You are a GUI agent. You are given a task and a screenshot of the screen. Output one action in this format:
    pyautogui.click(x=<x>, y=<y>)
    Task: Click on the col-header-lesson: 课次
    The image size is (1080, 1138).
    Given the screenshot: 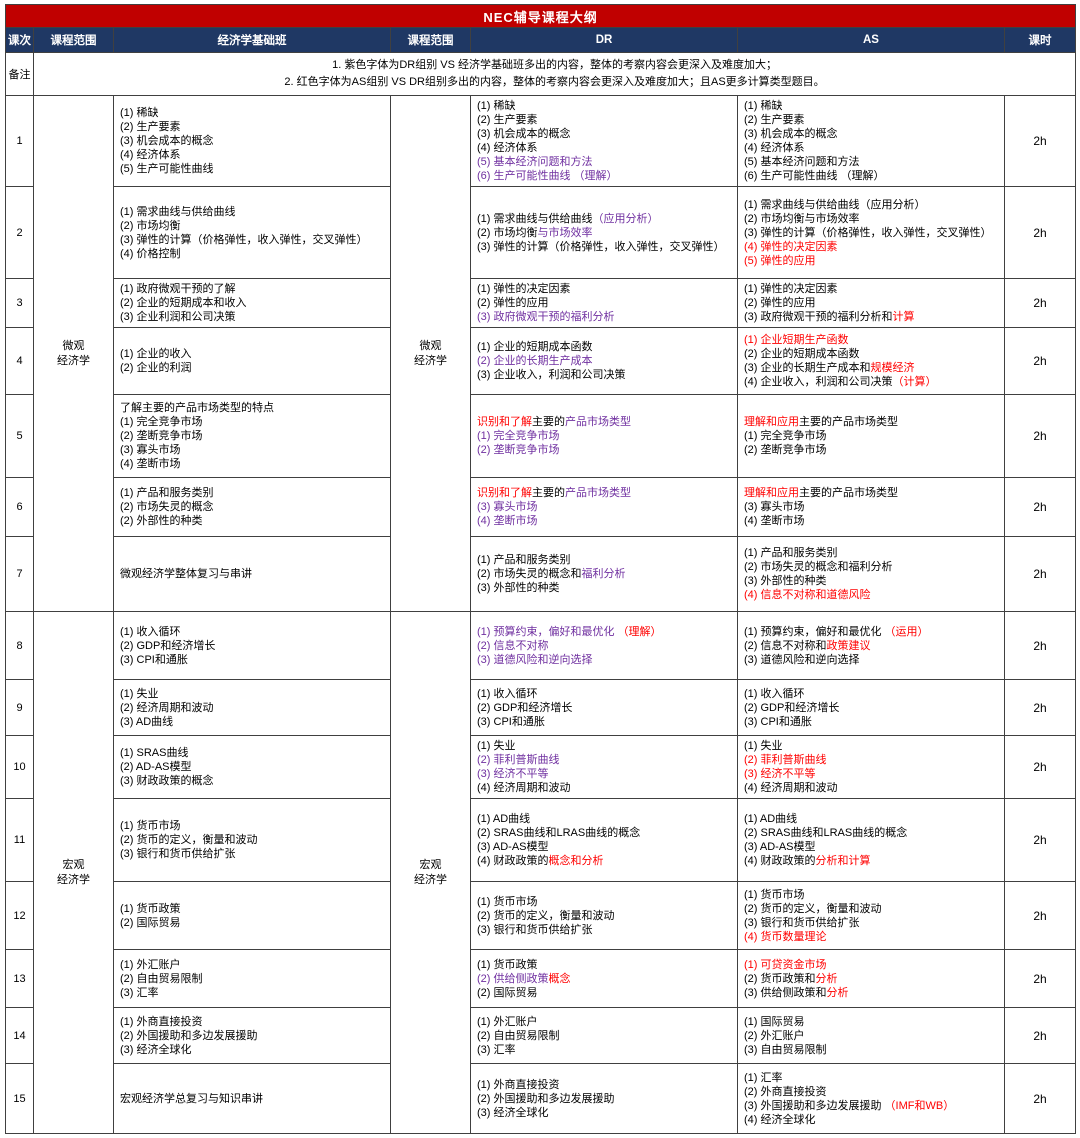 What is the action you would take?
    pyautogui.click(x=19, y=40)
    